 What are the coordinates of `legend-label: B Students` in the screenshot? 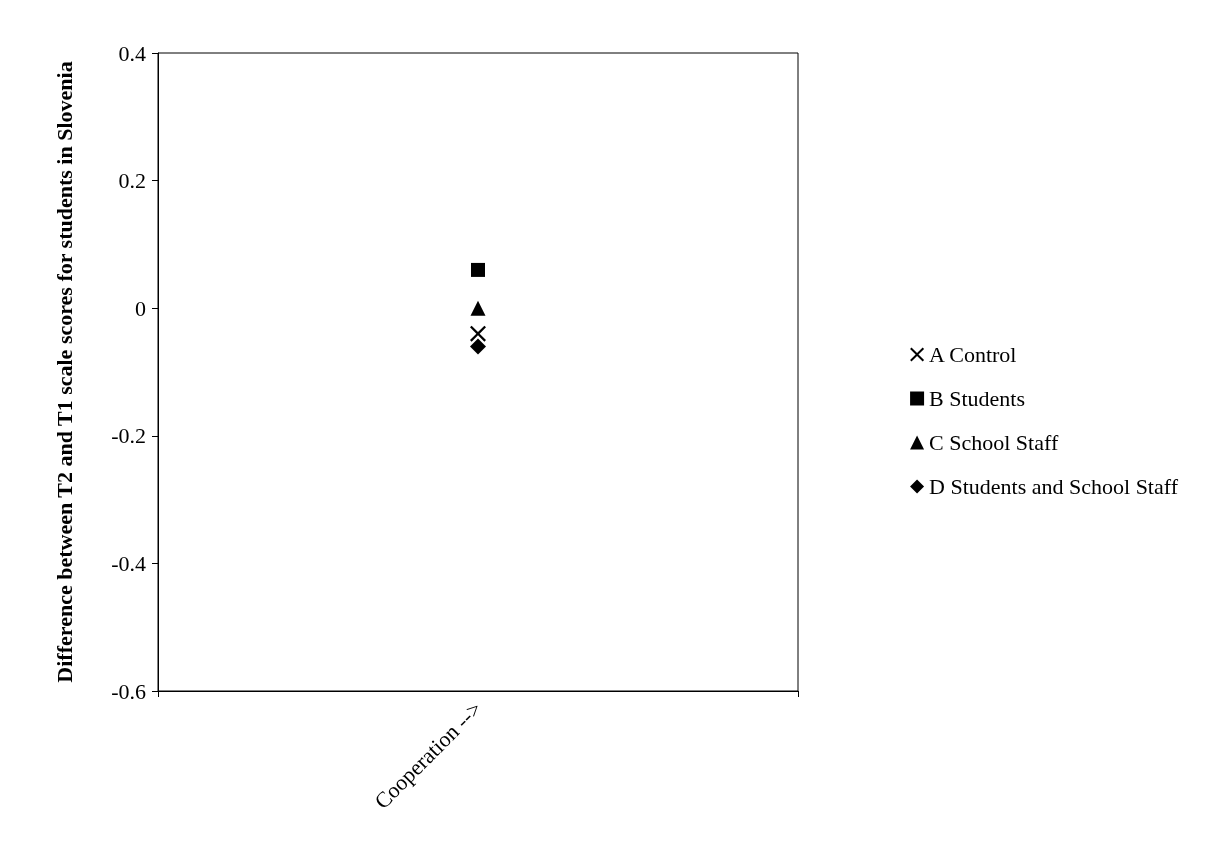 It's located at (977, 398).